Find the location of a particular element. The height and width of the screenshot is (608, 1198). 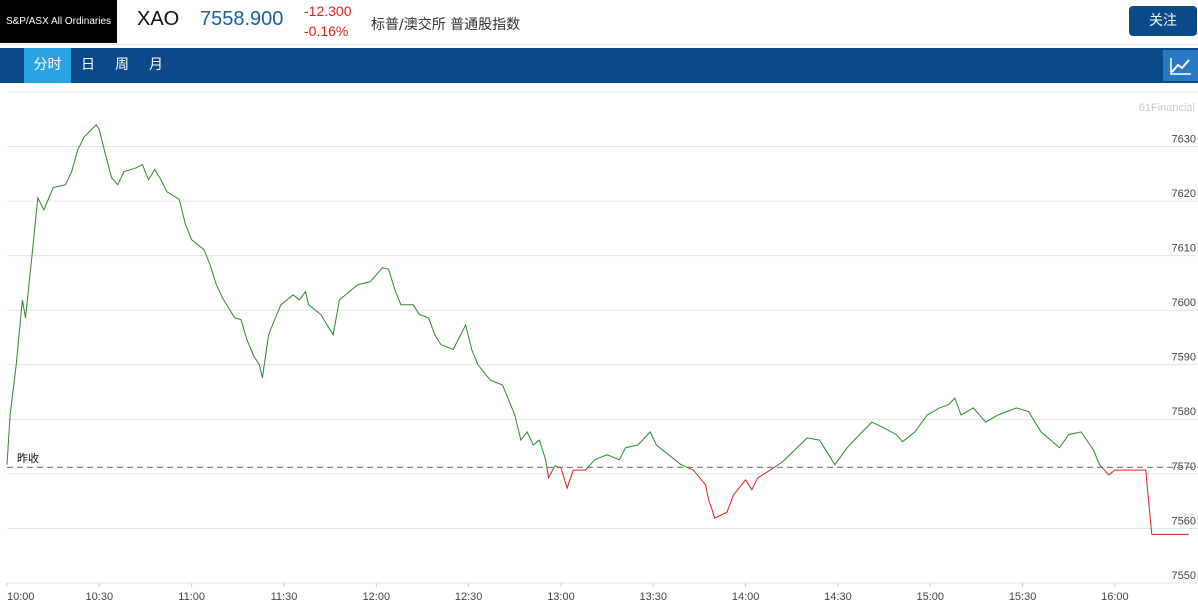

tab: 分时 is located at coordinates (47, 65).